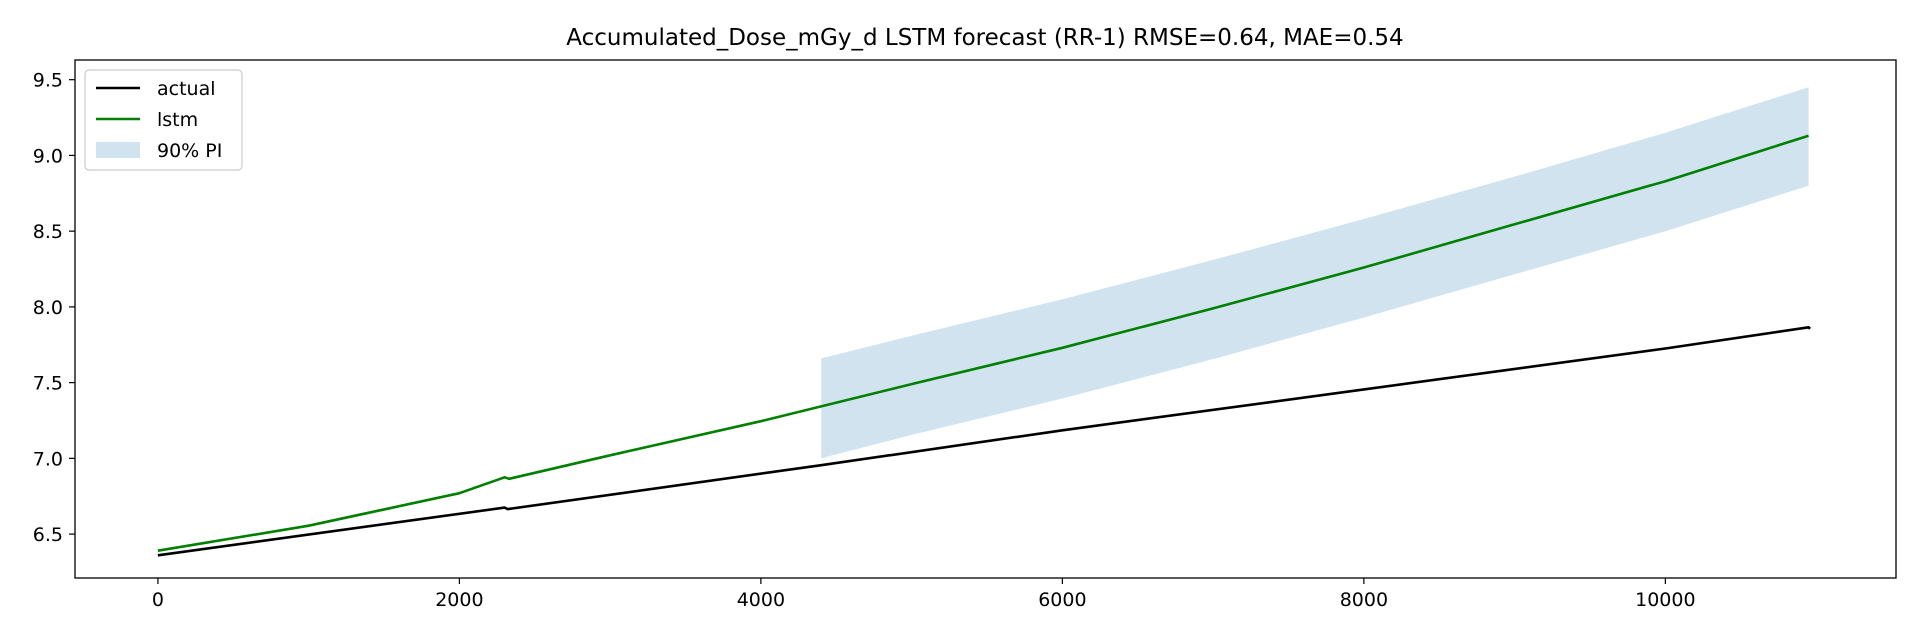  Describe the element at coordinates (761, 600) in the screenshot. I see `x-tick-label: 4000` at that location.